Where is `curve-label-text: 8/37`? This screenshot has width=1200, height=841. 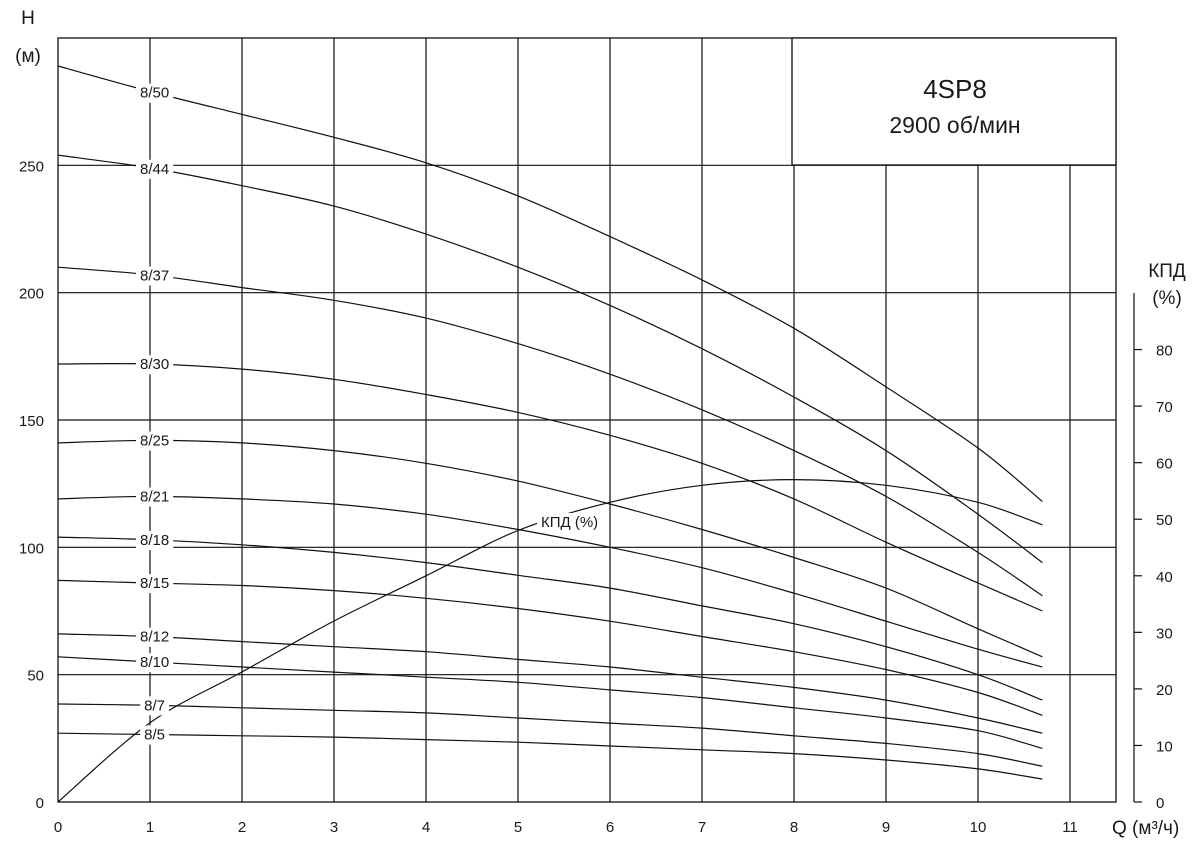
curve-label-text: 8/37 is located at coordinates (154, 275).